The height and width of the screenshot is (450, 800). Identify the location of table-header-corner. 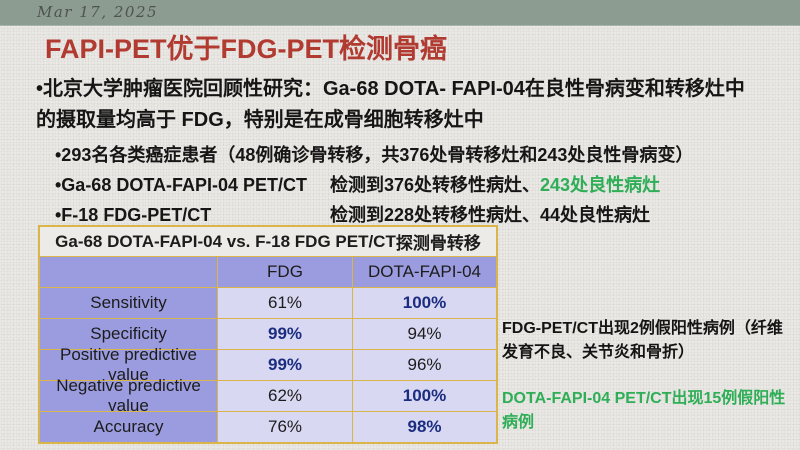
(128, 272).